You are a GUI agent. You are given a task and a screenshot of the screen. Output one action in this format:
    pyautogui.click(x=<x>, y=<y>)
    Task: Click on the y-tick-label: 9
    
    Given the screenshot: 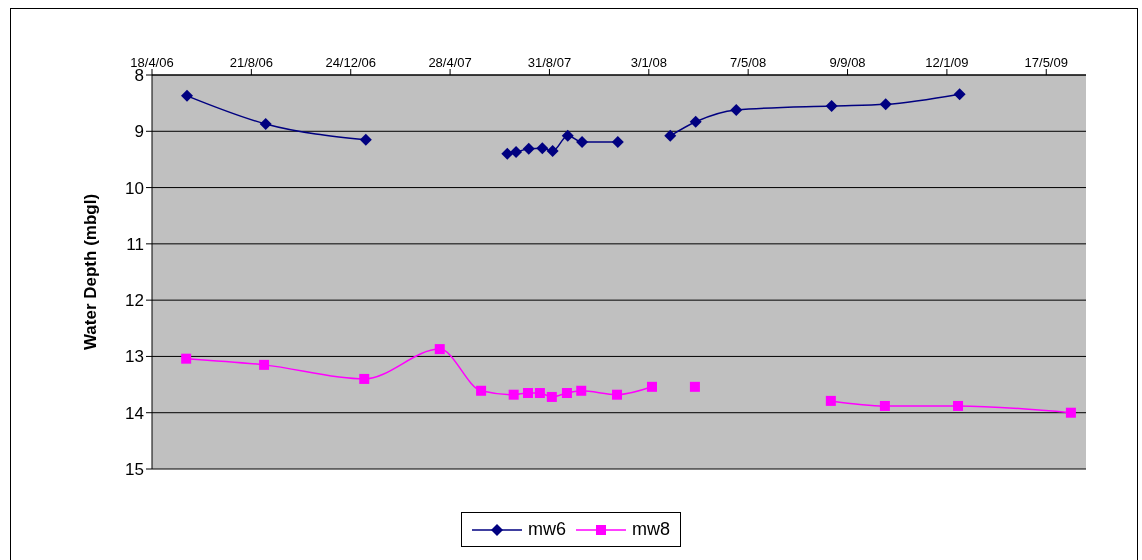 What is the action you would take?
    pyautogui.click(x=139, y=132)
    